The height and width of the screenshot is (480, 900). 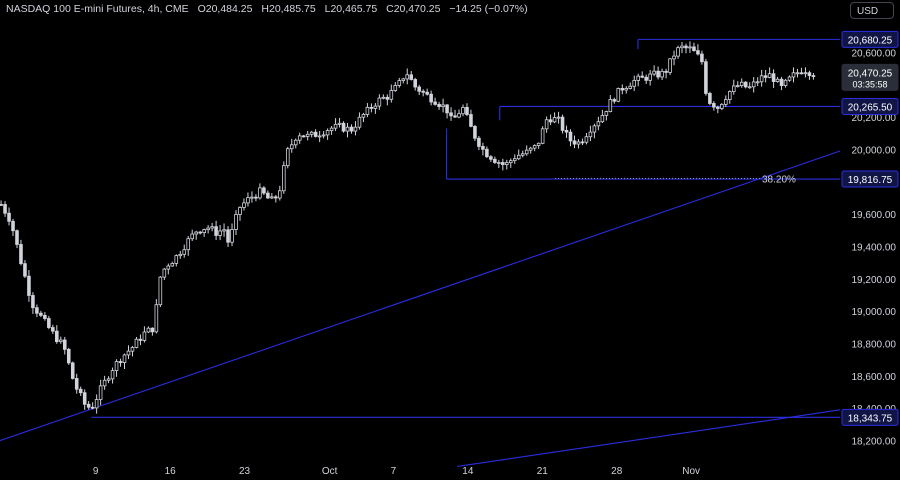 What do you see at coordinates (488, 9) in the screenshot?
I see `change-value: −14.25 (−0.07%)` at bounding box center [488, 9].